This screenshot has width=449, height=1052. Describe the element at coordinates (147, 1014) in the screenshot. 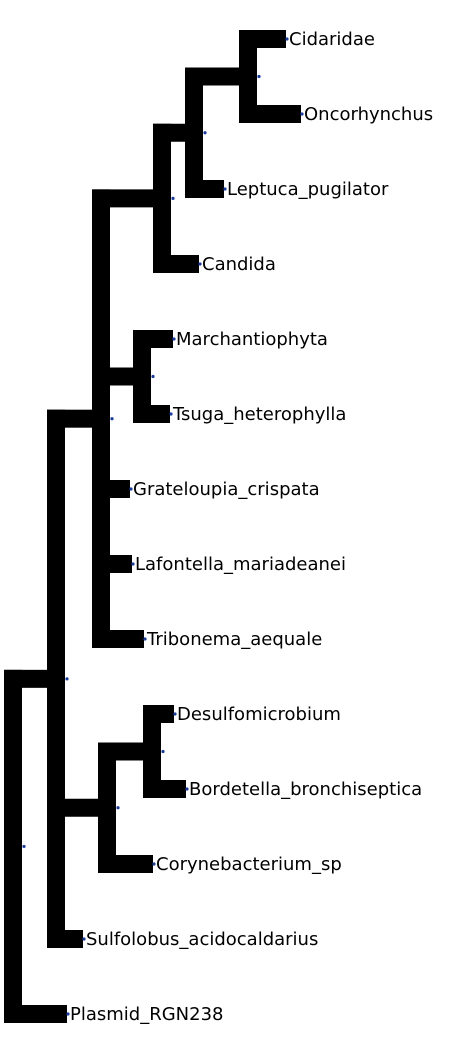

I see `leaf-label-plasmid: Plasmid_RGN238` at that location.